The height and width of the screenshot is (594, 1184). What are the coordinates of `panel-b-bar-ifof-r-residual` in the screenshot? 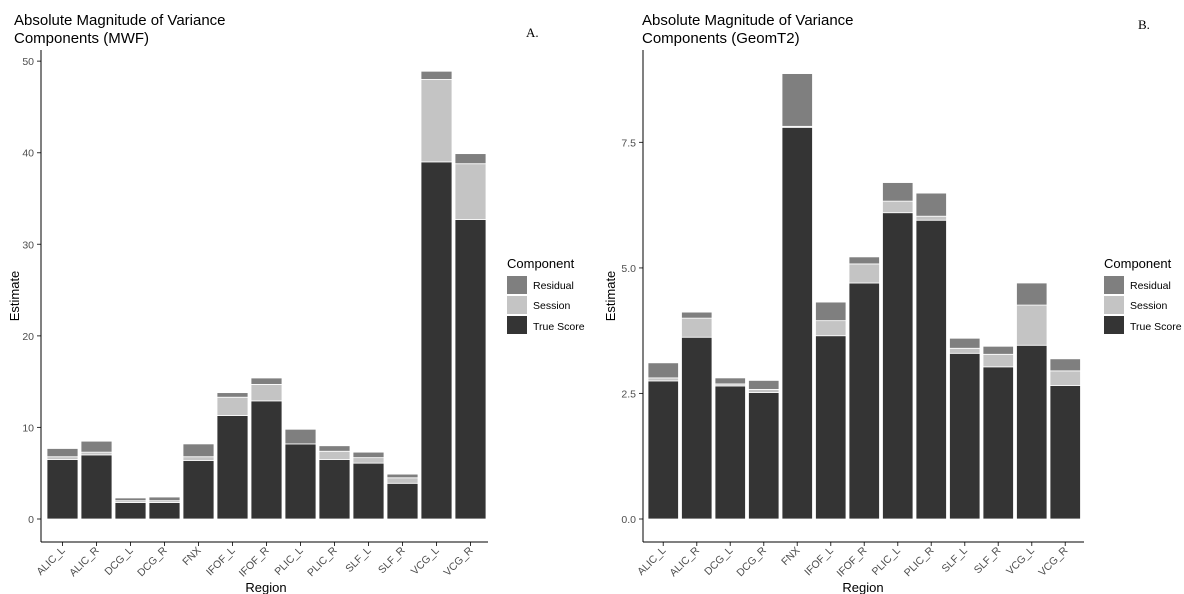 It's located at (864, 260).